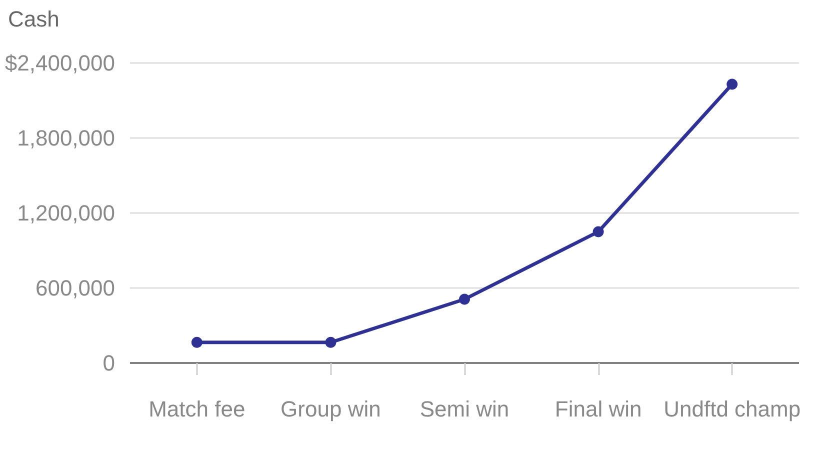 The height and width of the screenshot is (472, 839). I want to click on y-tick-label: 600,000, so click(75, 288).